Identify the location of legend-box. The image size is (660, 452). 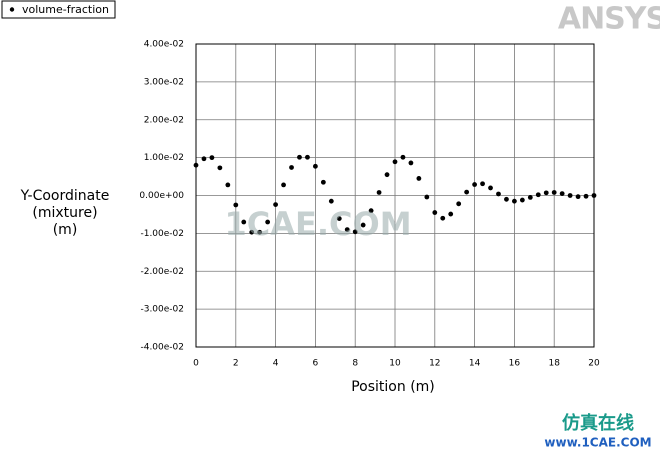
(58, 9).